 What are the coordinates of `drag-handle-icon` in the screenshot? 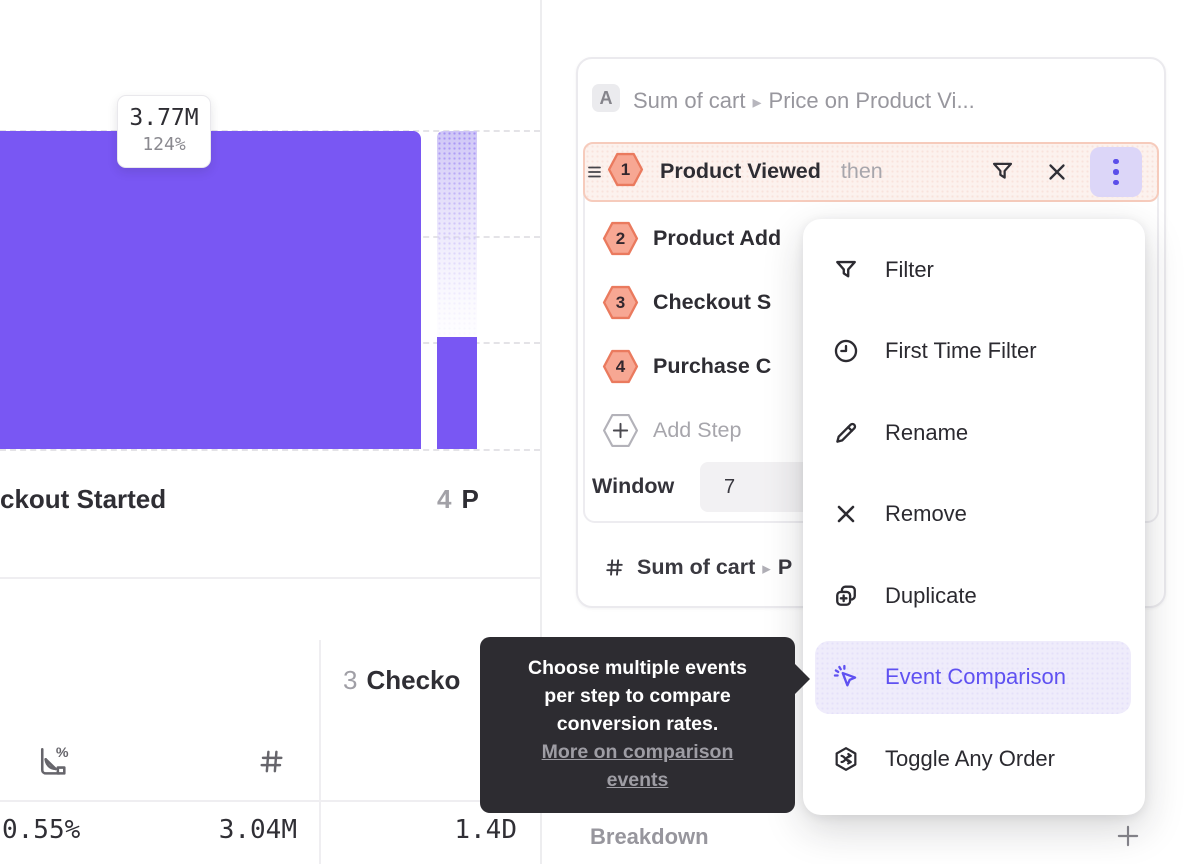 It's located at (594, 172).